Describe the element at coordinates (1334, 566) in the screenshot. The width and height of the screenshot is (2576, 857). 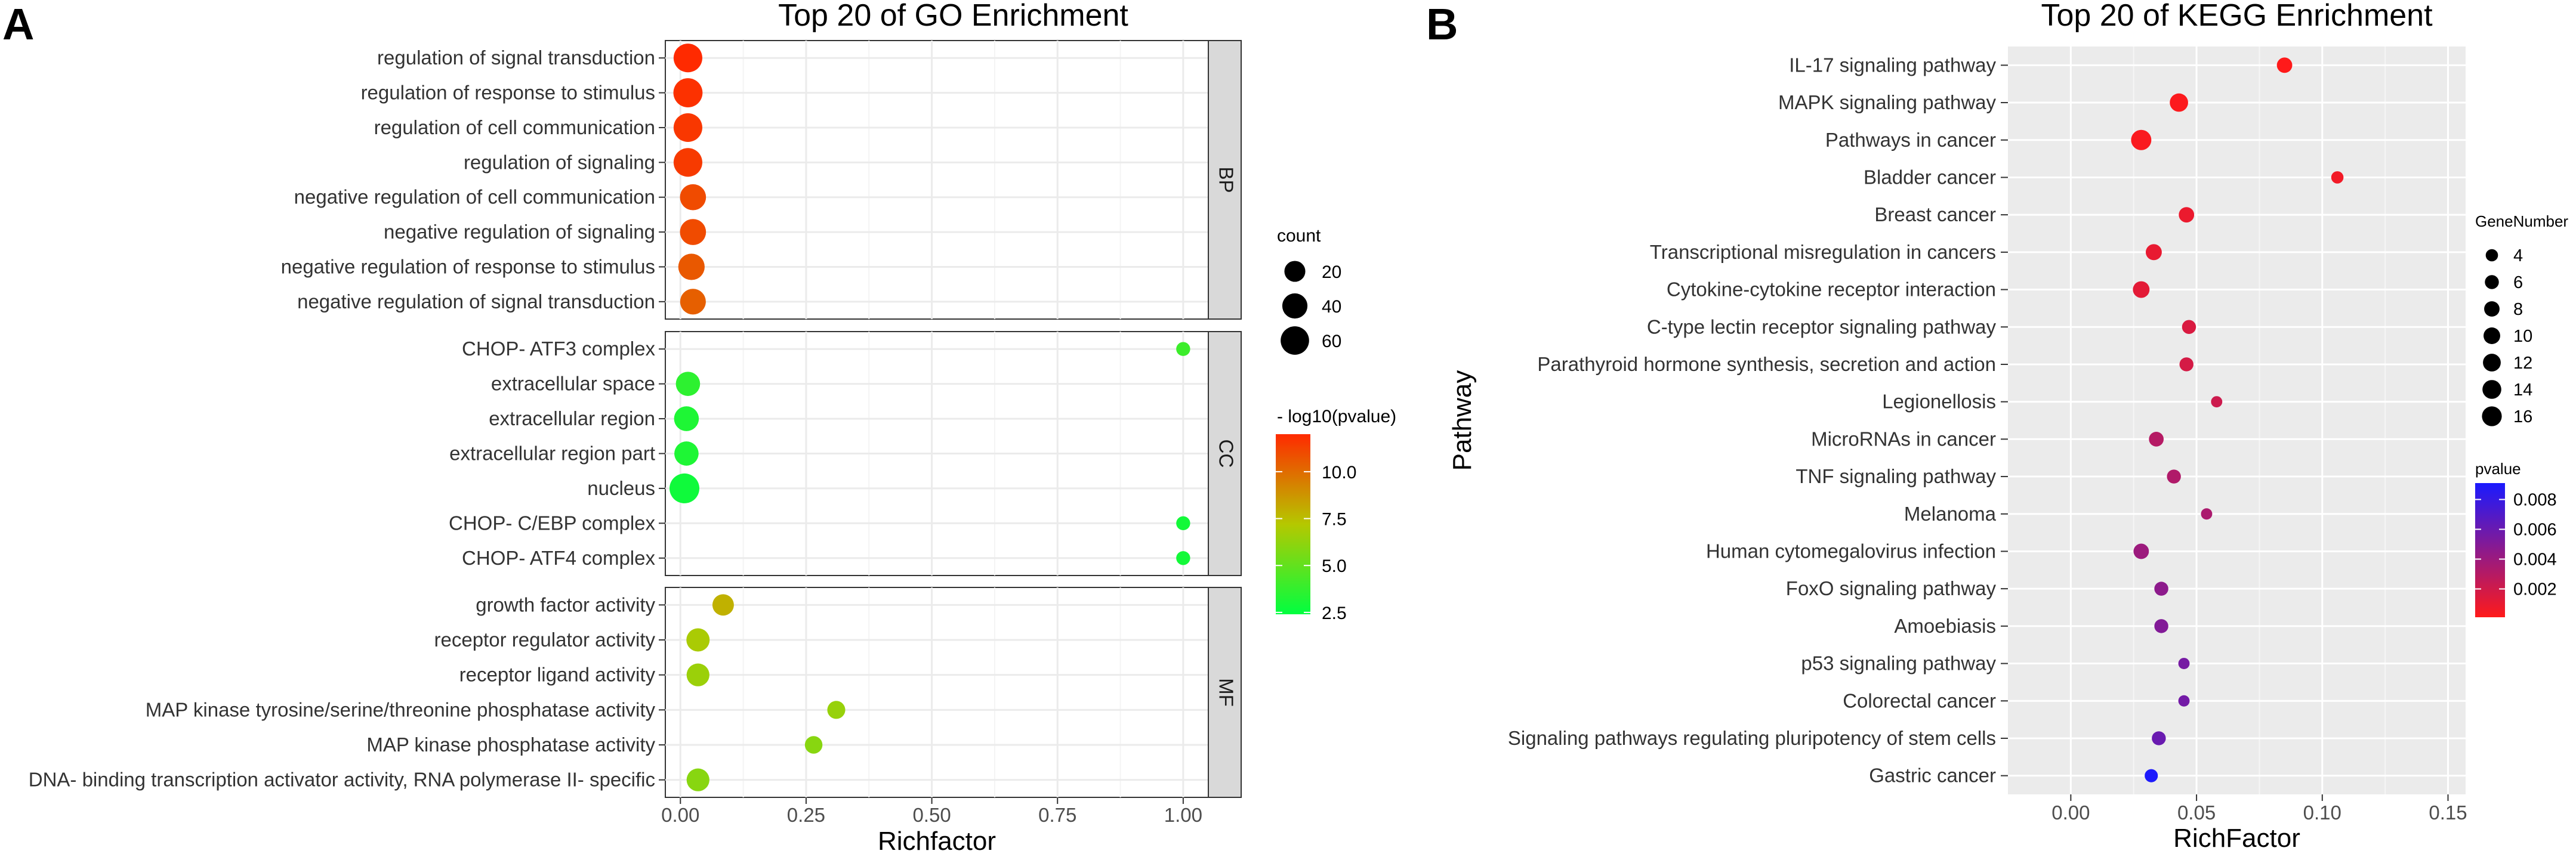
I see `go-colorbar-label: 5.0` at that location.